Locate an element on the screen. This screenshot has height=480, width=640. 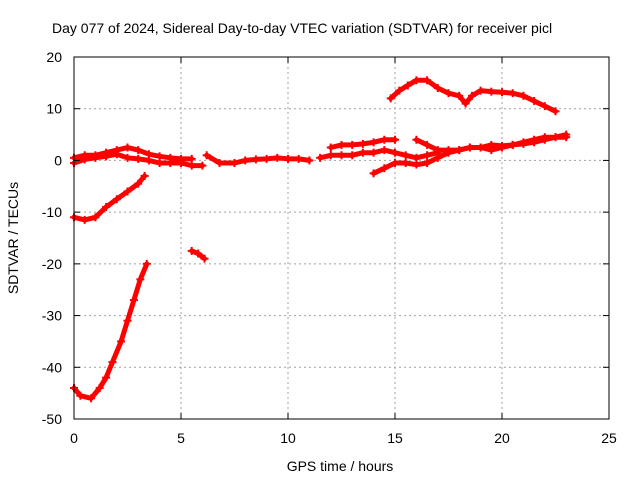
x-axis-label: GPS time / hours is located at coordinates (340, 466).